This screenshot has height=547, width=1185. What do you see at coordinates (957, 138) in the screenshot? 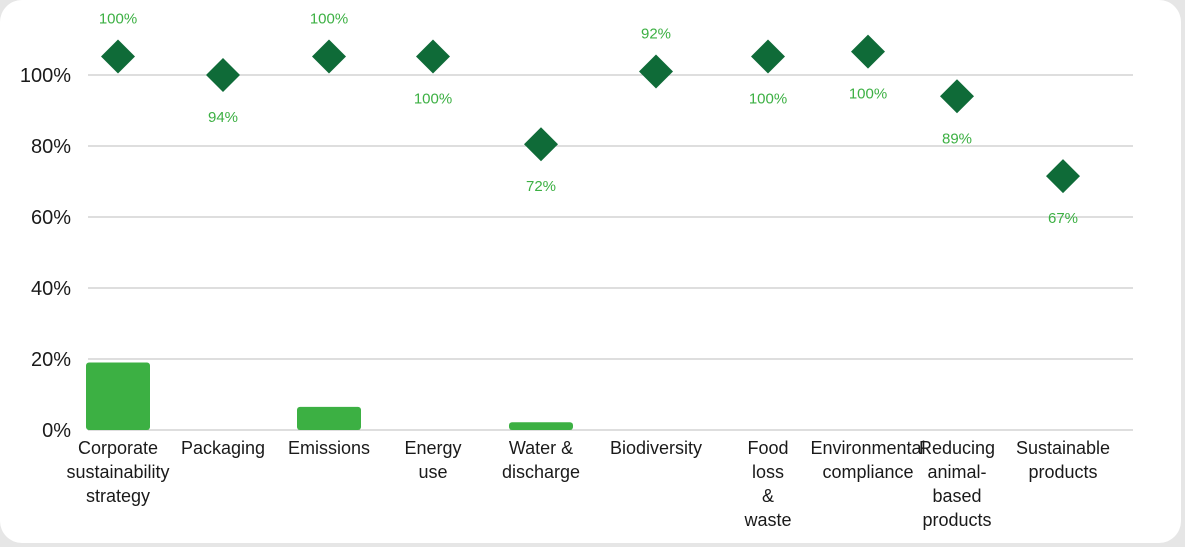
I see `data-label: 89%` at bounding box center [957, 138].